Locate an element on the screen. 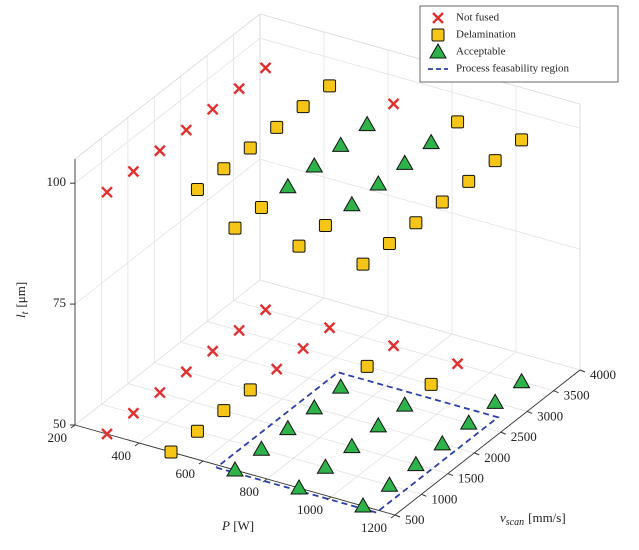 This screenshot has width=639, height=550. legend-label: Not fused is located at coordinates (478, 18).